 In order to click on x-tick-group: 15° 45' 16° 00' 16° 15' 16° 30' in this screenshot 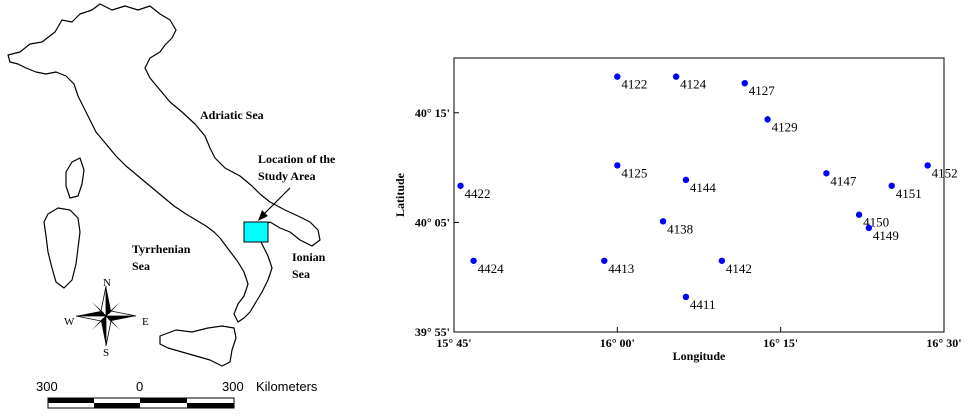, I will do `click(699, 338)`.